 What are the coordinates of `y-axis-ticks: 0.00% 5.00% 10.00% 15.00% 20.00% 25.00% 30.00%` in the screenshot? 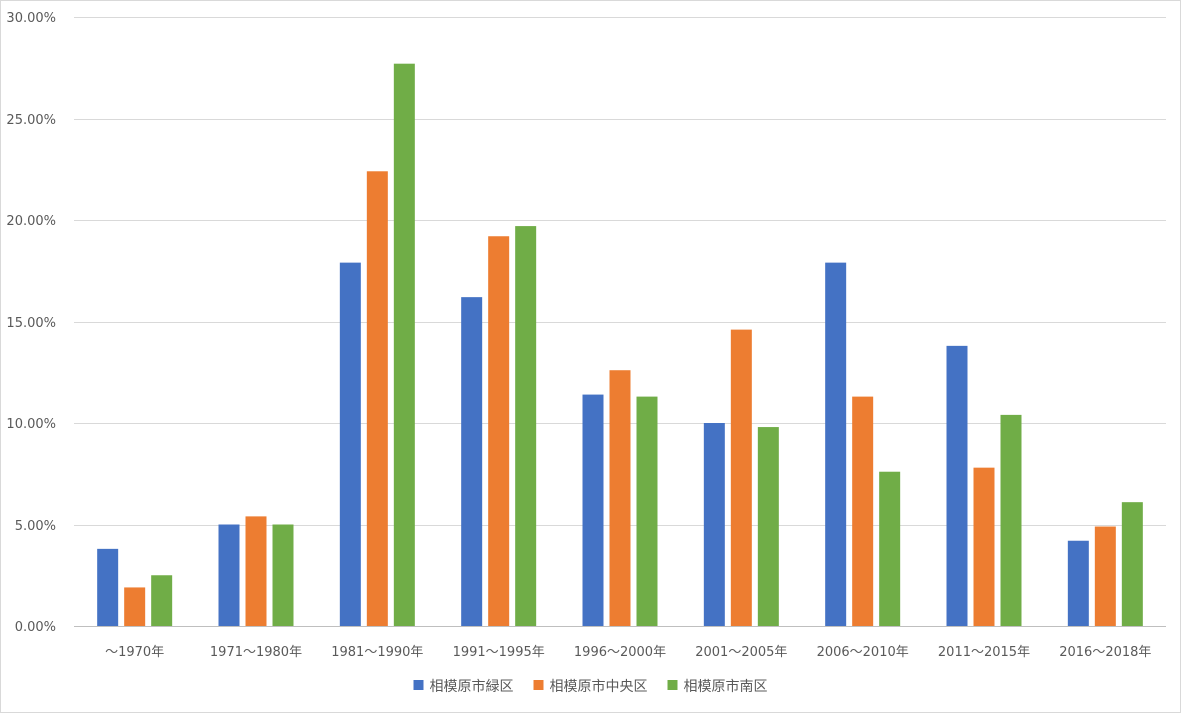 It's located at (31, 323).